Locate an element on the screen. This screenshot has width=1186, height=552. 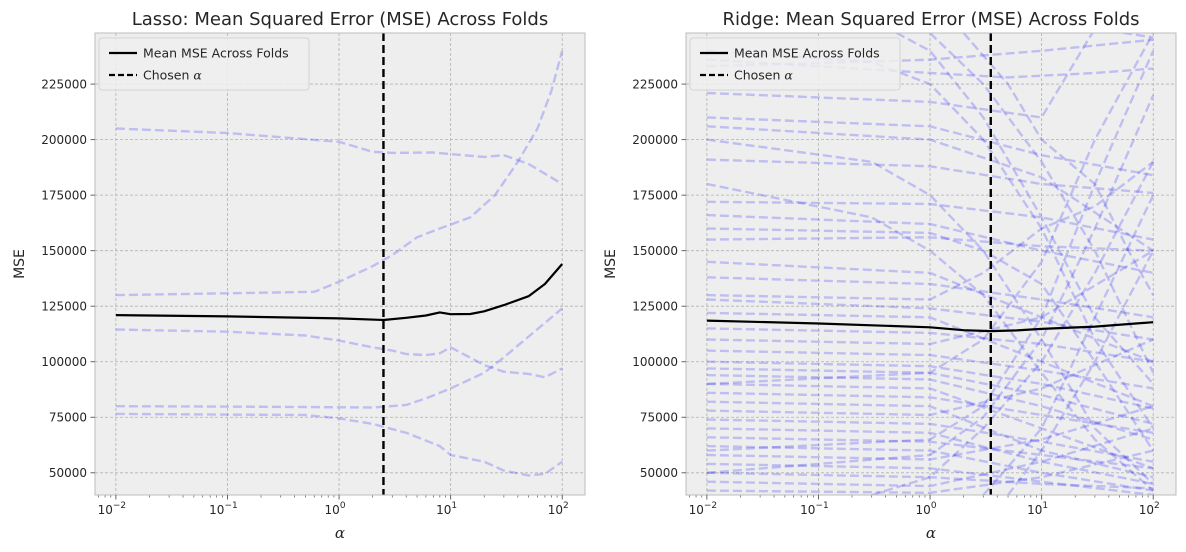
ridge-legend-box is located at coordinates (795, 64).